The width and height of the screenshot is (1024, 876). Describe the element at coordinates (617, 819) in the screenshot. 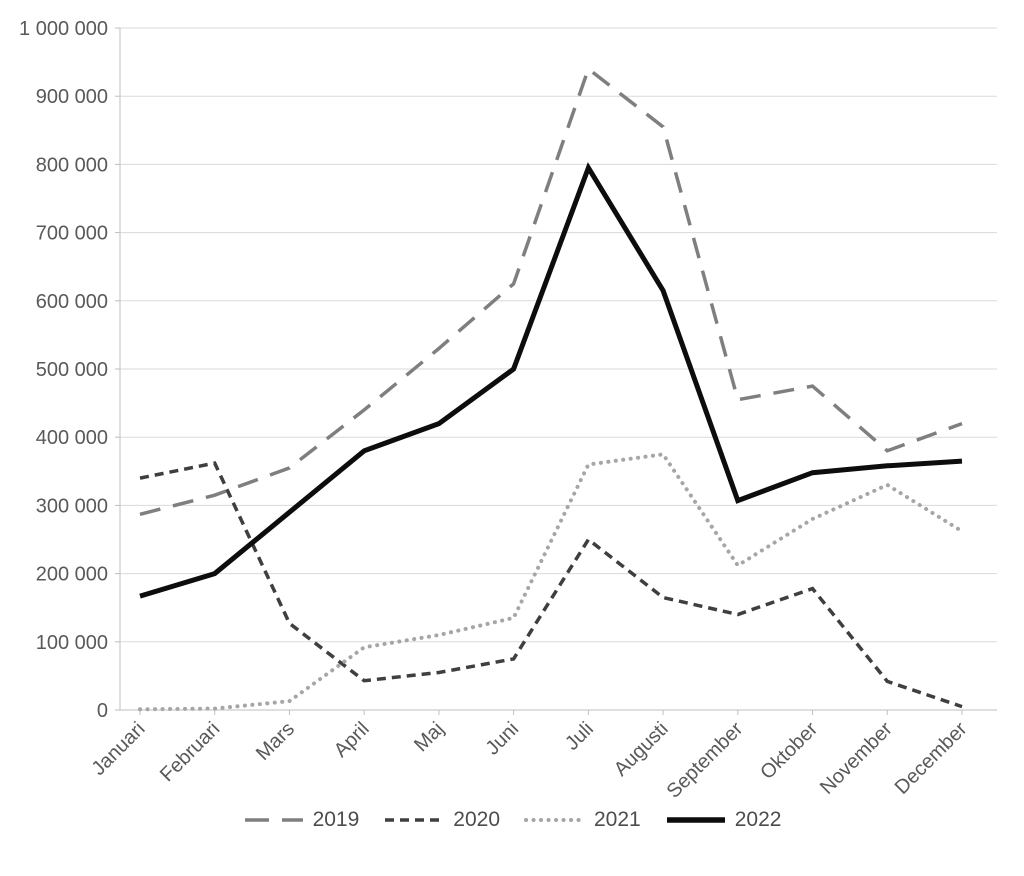

I see `legend-label: 2021` at that location.